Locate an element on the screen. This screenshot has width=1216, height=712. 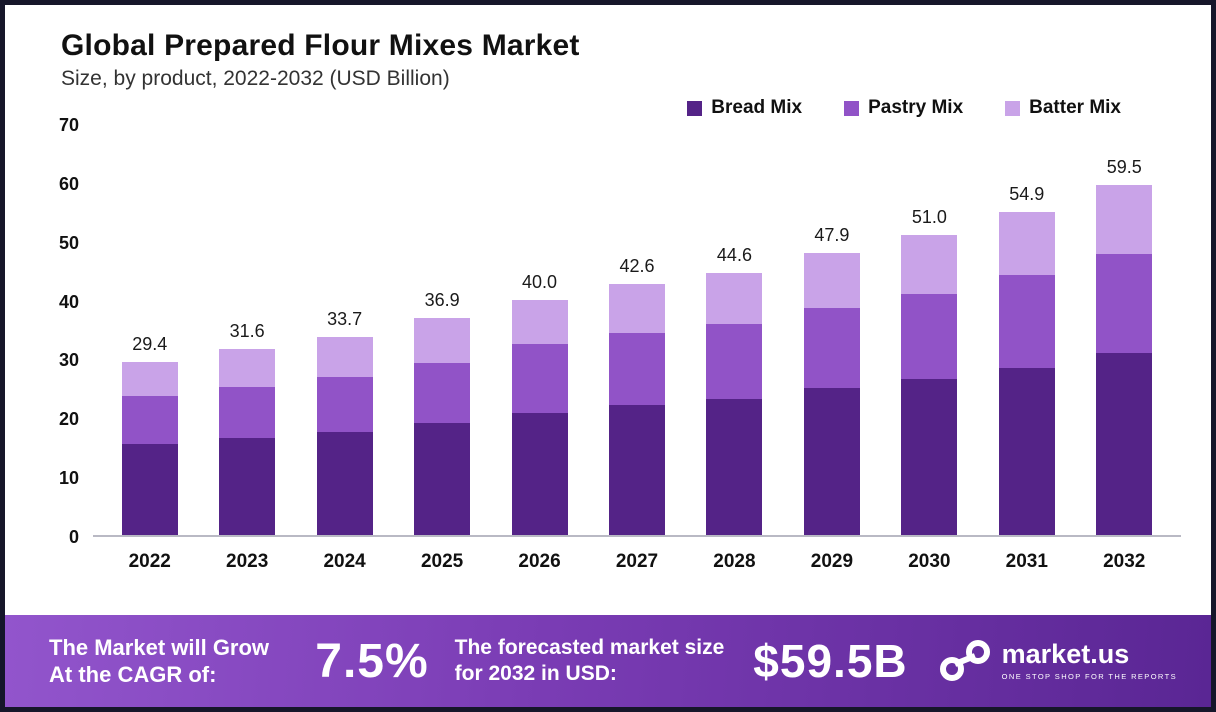
x-tick-label: 2028 is located at coordinates (734, 561).